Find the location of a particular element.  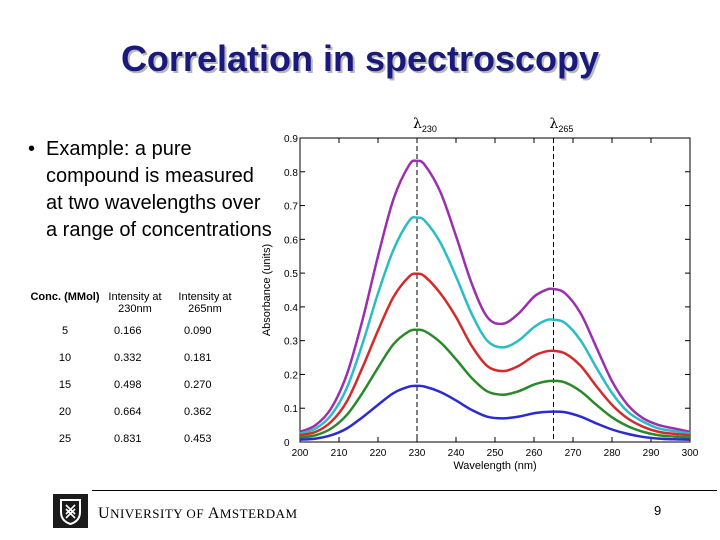

table-cell: 0.453 is located at coordinates (198, 439).